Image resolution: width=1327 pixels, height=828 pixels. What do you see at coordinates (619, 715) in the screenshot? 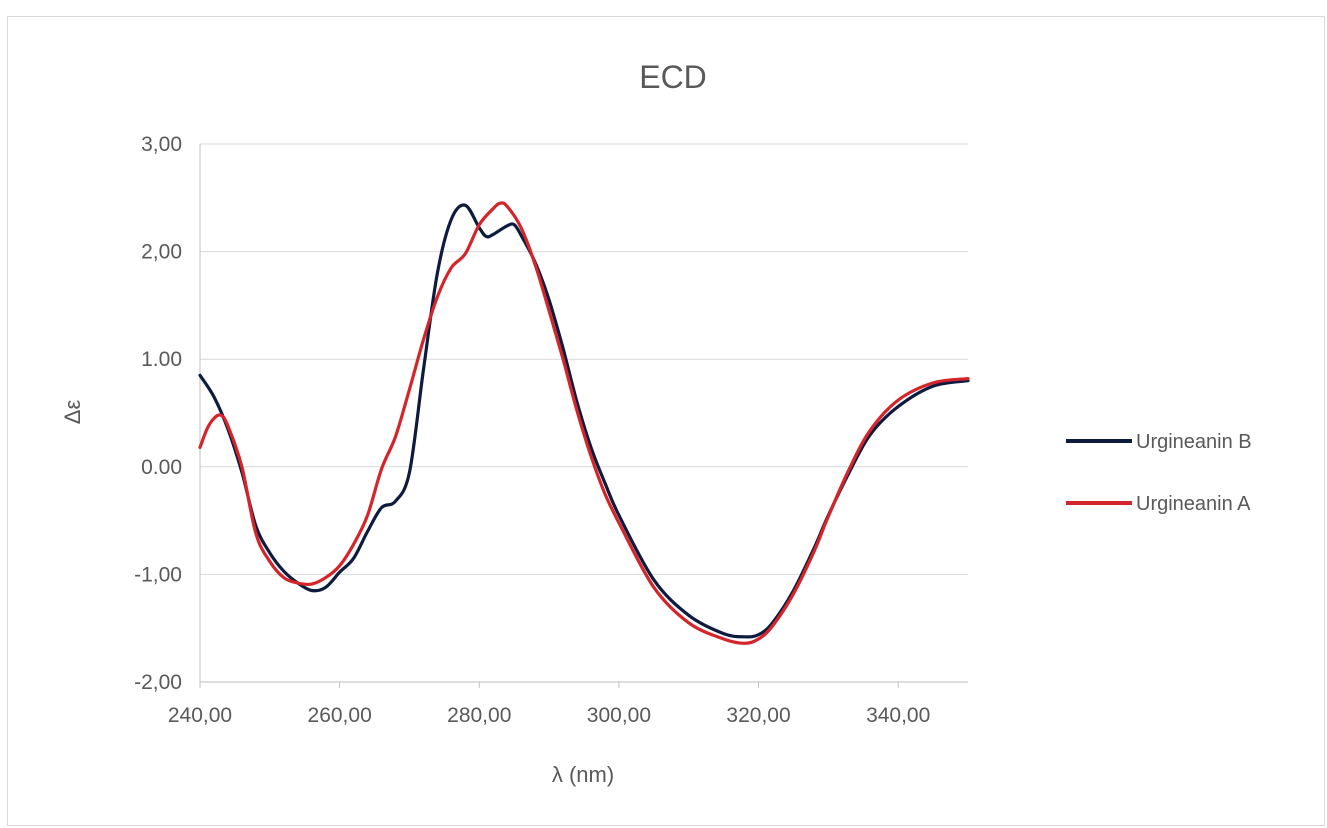
I see `x-tick-label: 300,00` at bounding box center [619, 715].